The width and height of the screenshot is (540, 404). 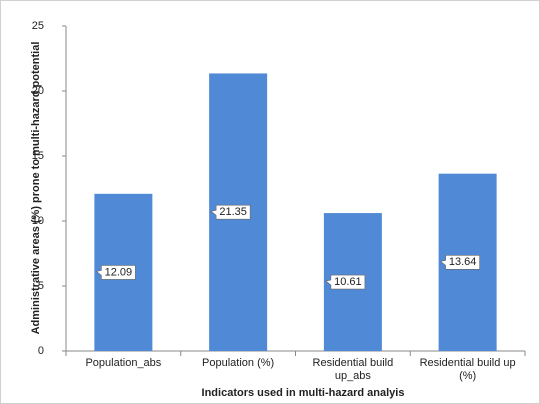 What do you see at coordinates (38, 221) in the screenshot?
I see `y-tick-label: 10` at bounding box center [38, 221].